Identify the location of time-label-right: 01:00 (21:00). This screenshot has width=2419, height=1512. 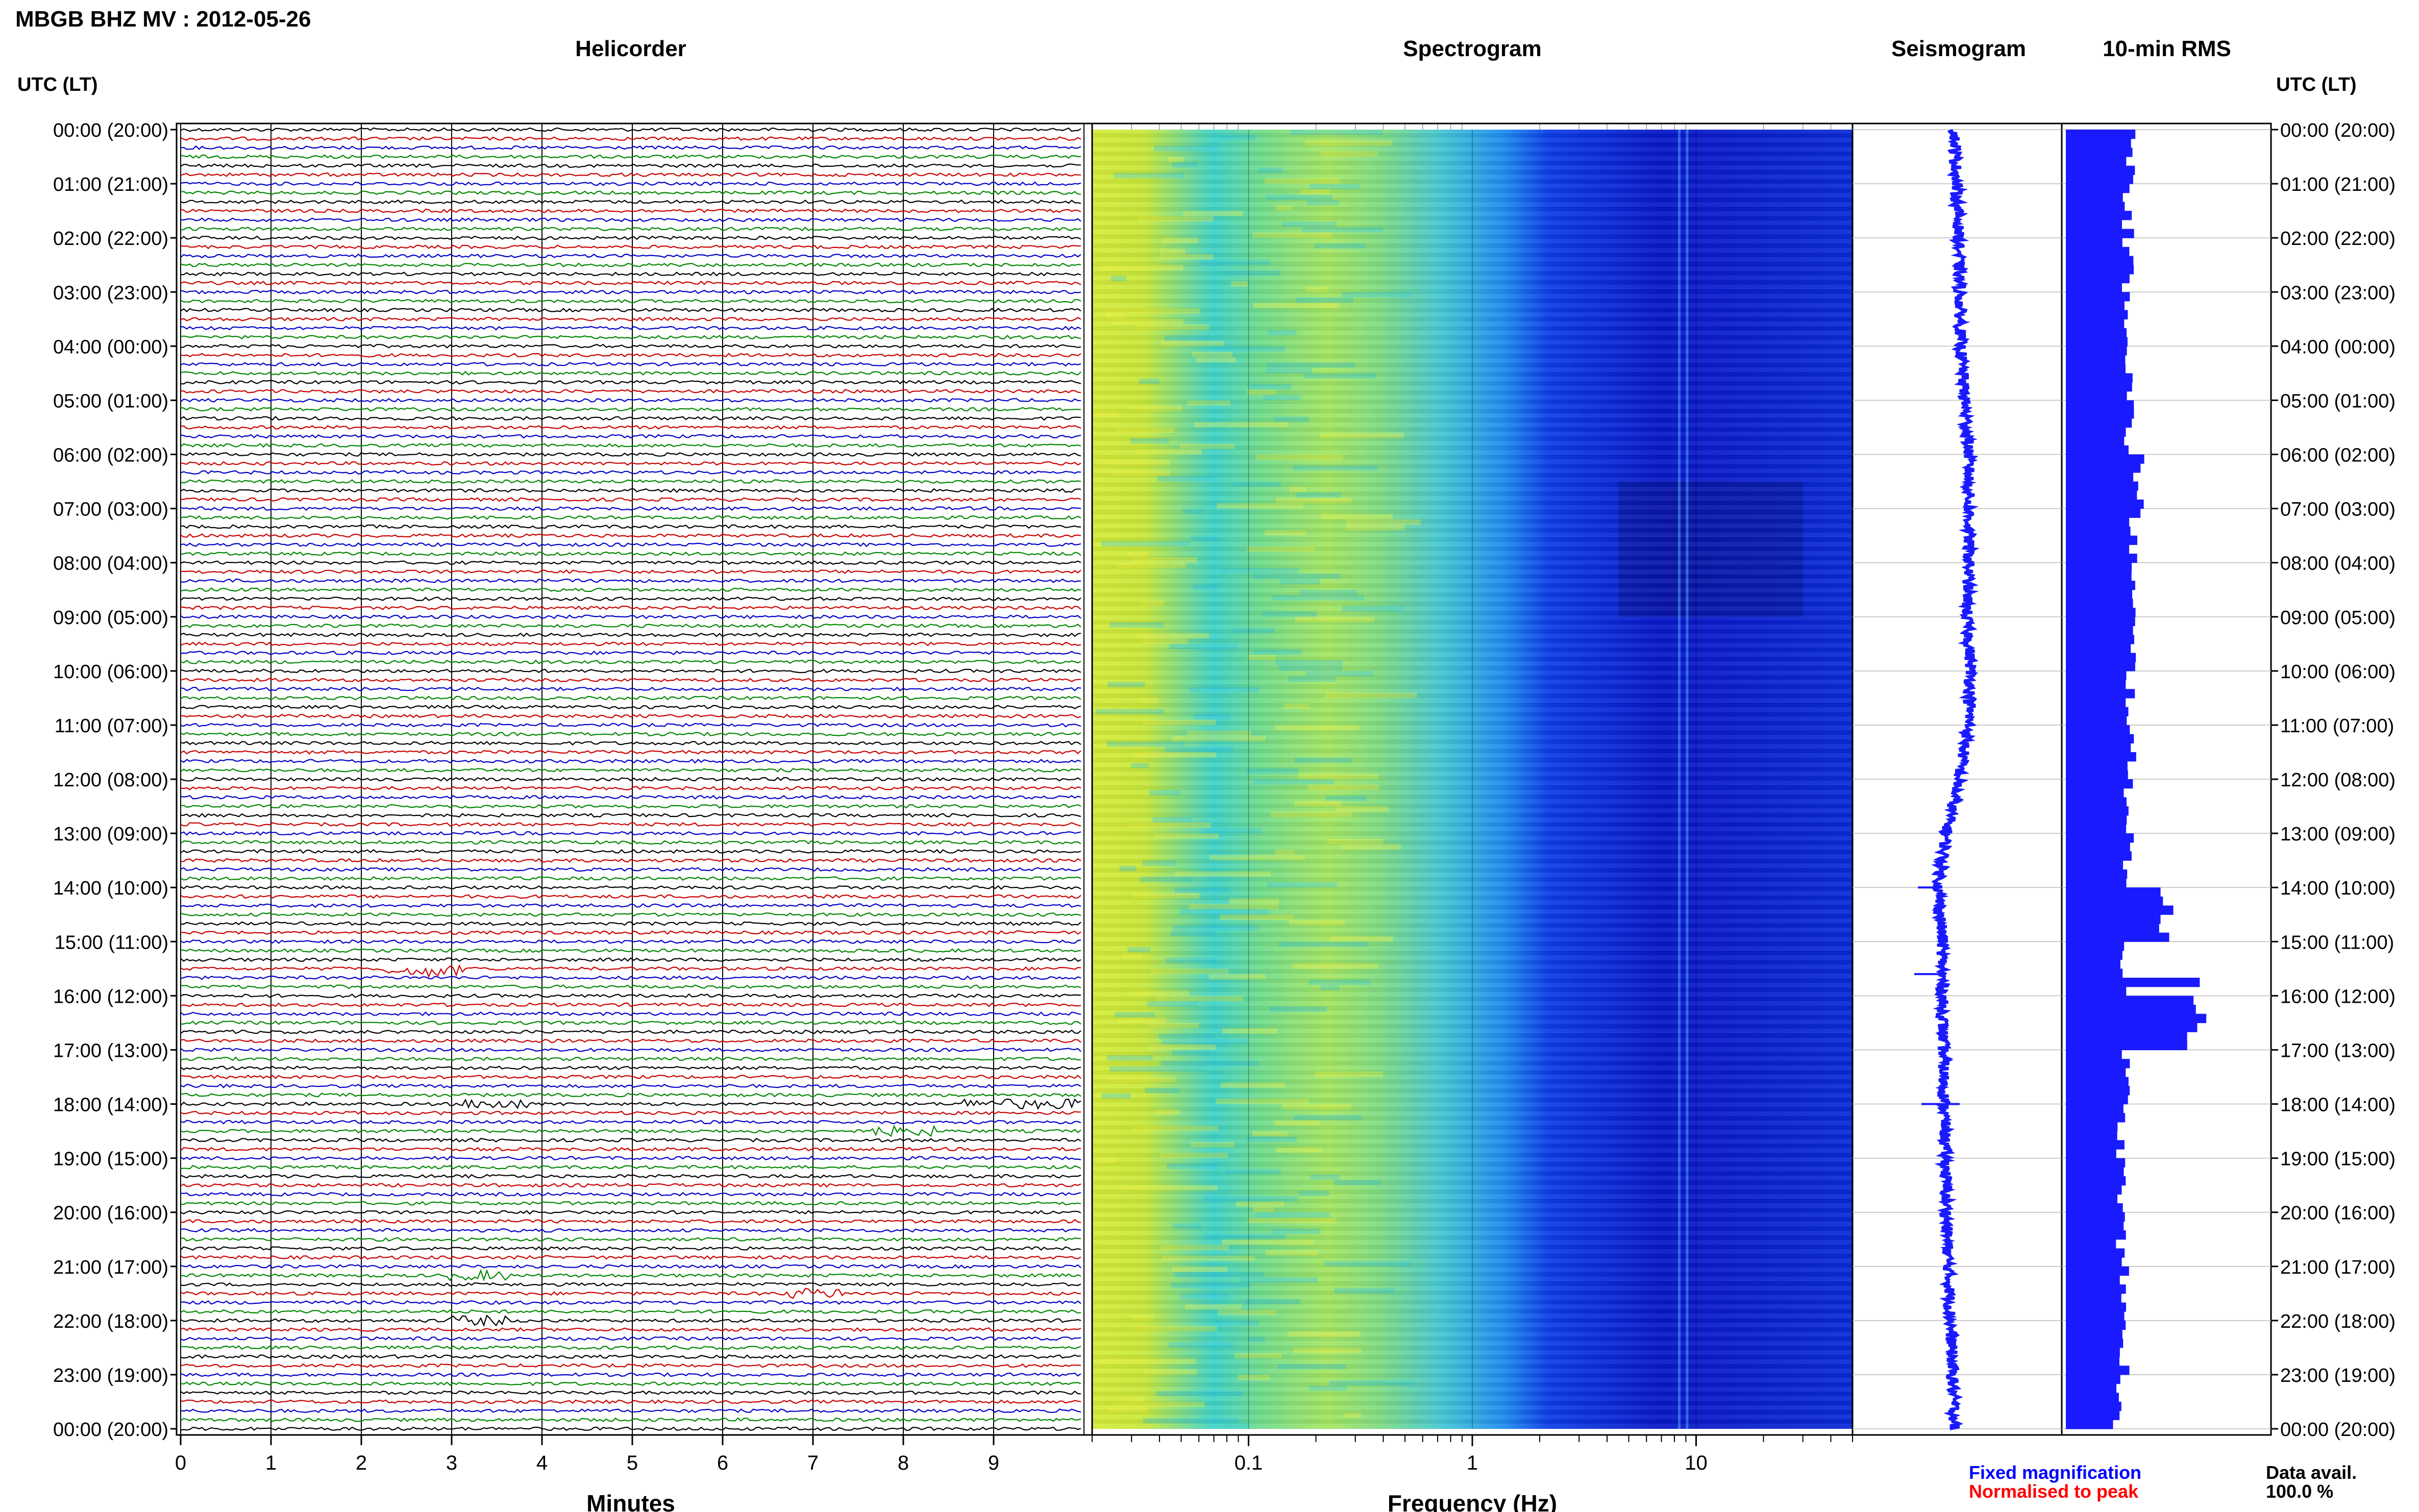
(2338, 184).